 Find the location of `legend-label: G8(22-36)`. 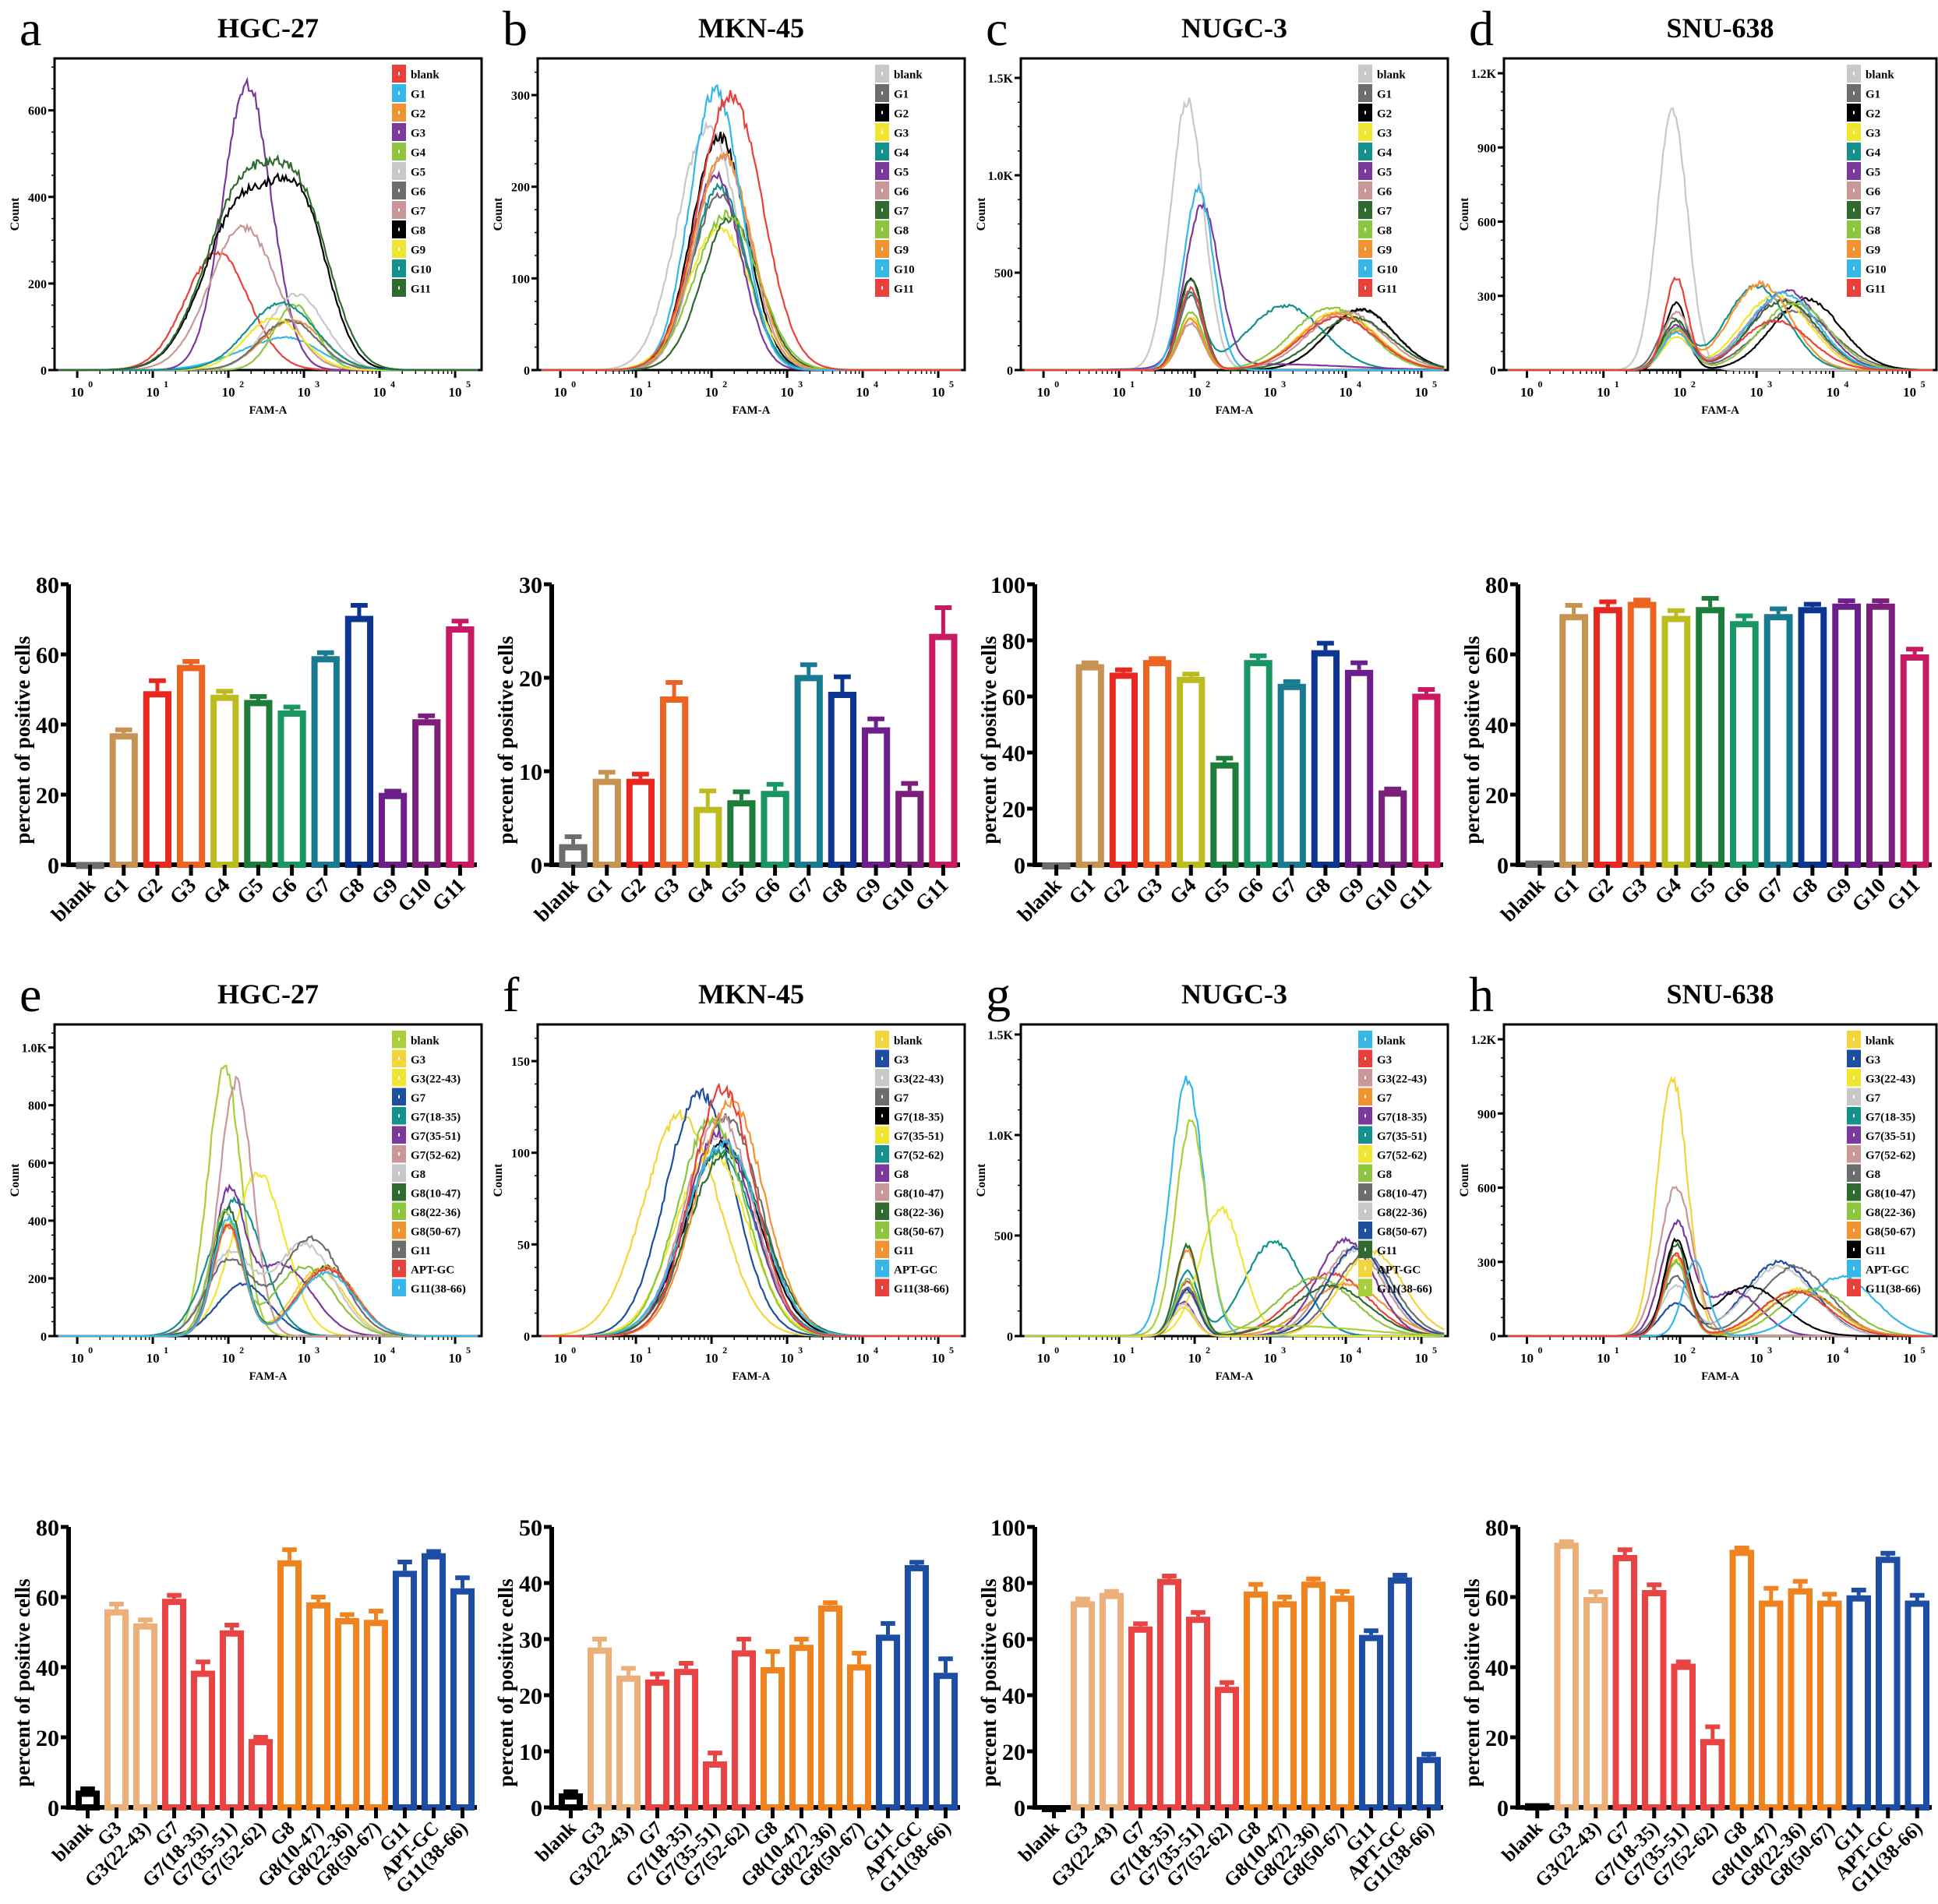

legend-label: G8(22-36) is located at coordinates (1402, 1213).